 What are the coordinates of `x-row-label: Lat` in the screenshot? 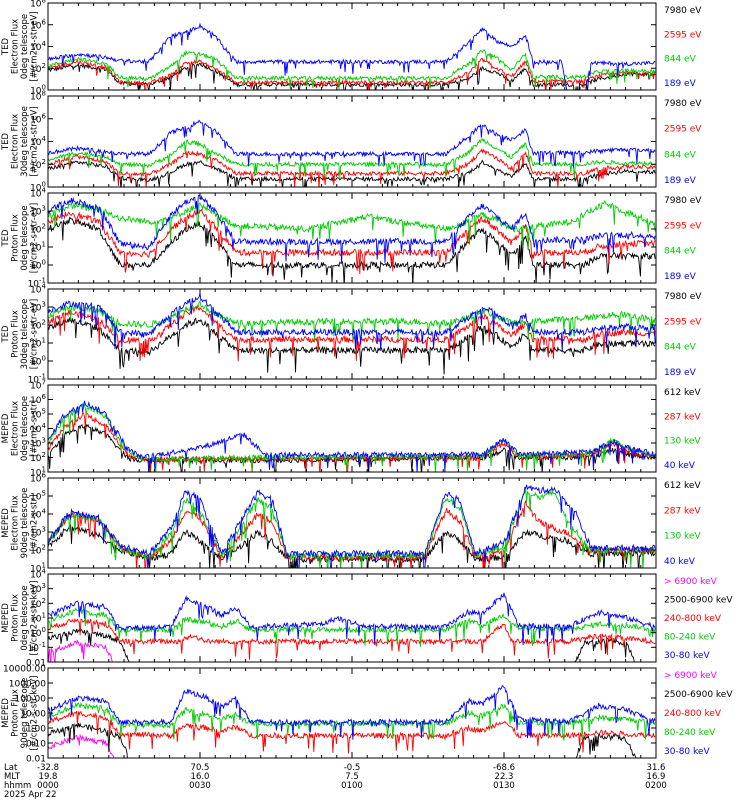 It's located at (11, 768).